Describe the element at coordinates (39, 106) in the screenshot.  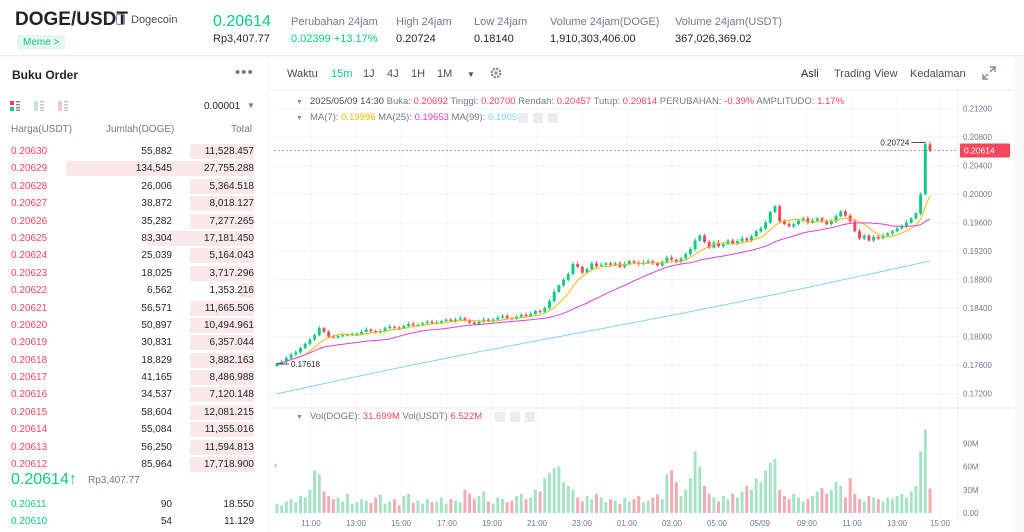
I see `bids-only-view-icon` at that location.